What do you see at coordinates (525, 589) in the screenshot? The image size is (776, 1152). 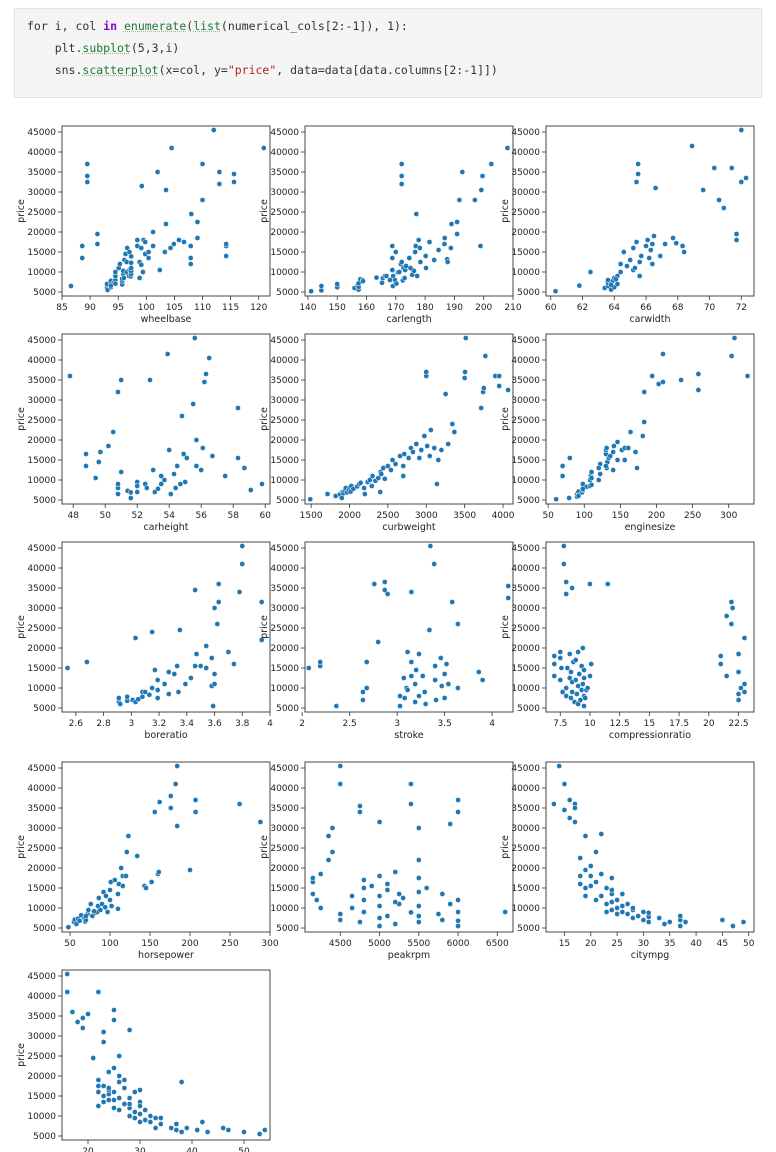 I see `y-tick-label: 35000` at bounding box center [525, 589].